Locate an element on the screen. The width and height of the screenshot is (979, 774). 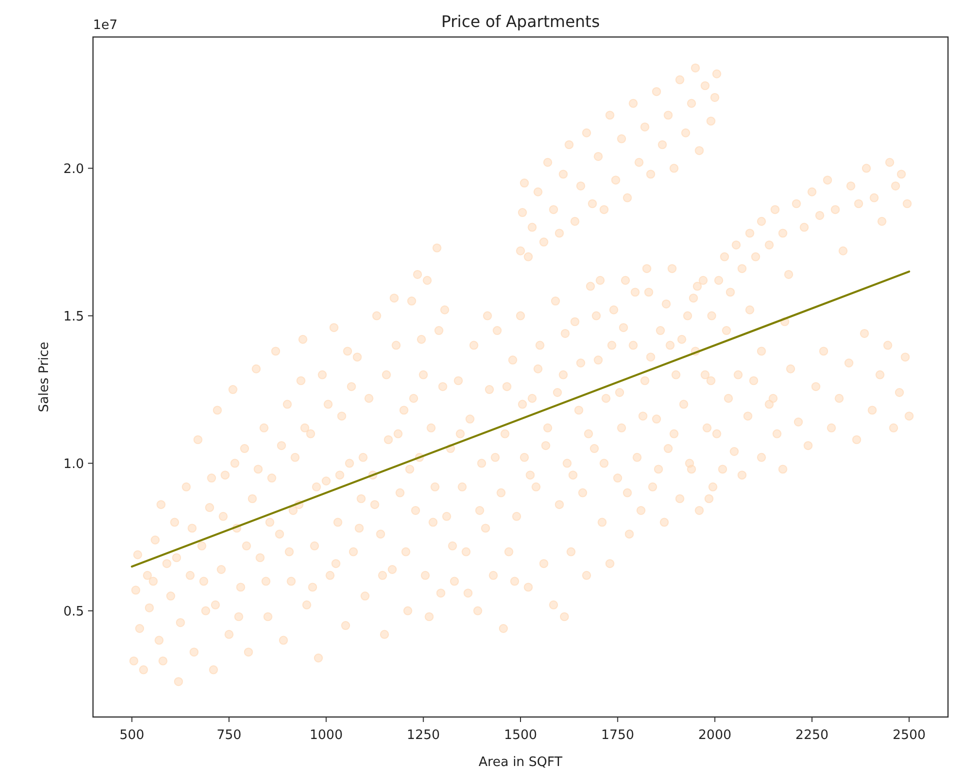
y-tick-label: 1.0 is located at coordinates (73, 464).